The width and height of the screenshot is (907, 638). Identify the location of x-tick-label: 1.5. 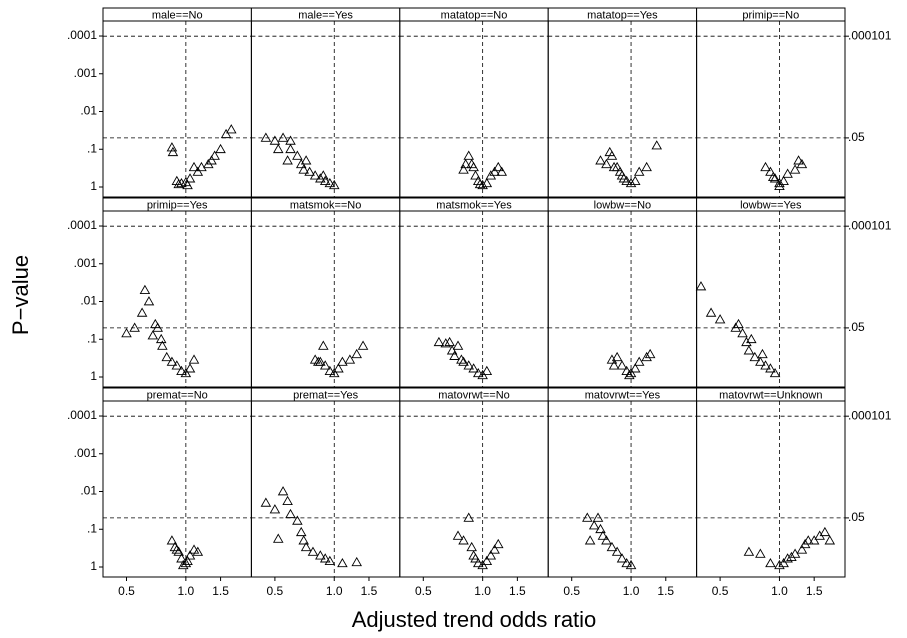
(369, 591).